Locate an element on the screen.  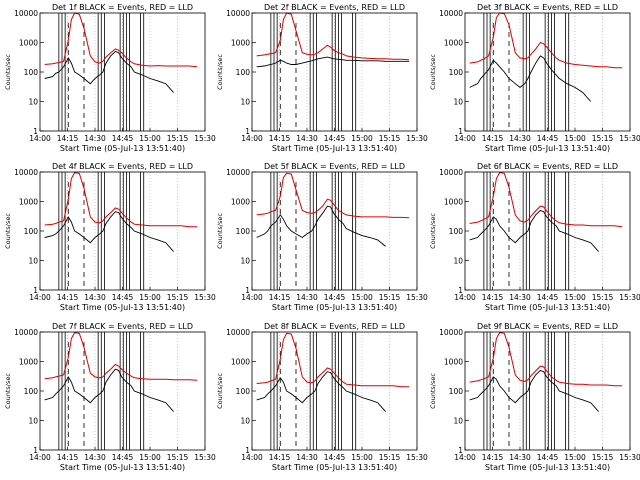
panel-title: Det 5f BLACK = Events, RED = LLD is located at coordinates (334, 166).